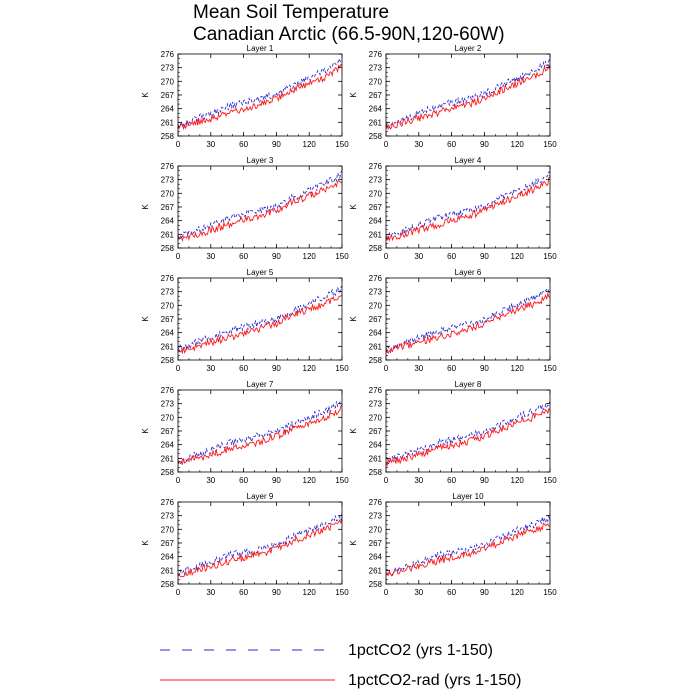 This screenshot has width=700, height=700. What do you see at coordinates (434, 680) in the screenshot?
I see `legend-label-1pctco2-rad: 1pctCO2-rad (yrs 1-150)` at bounding box center [434, 680].